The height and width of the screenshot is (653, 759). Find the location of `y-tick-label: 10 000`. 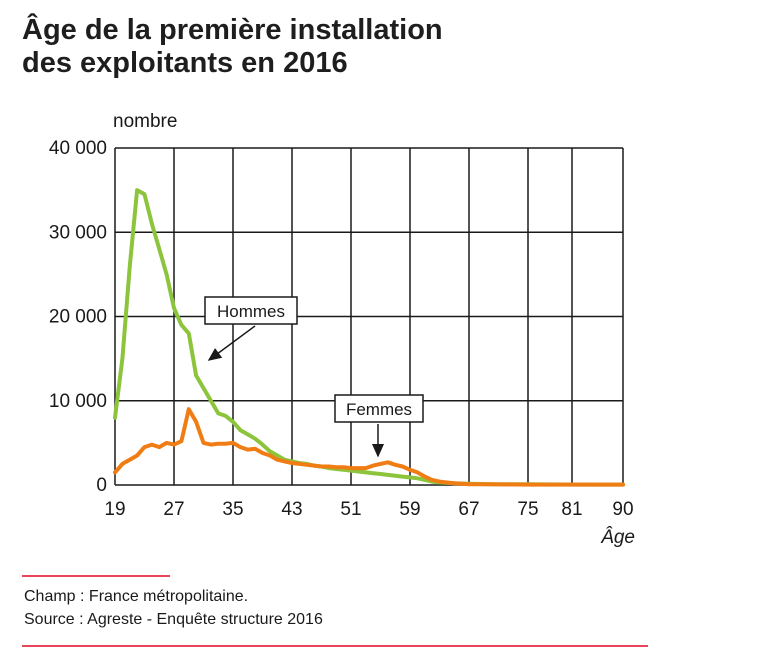

y-tick-label: 10 000 is located at coordinates (78, 401).